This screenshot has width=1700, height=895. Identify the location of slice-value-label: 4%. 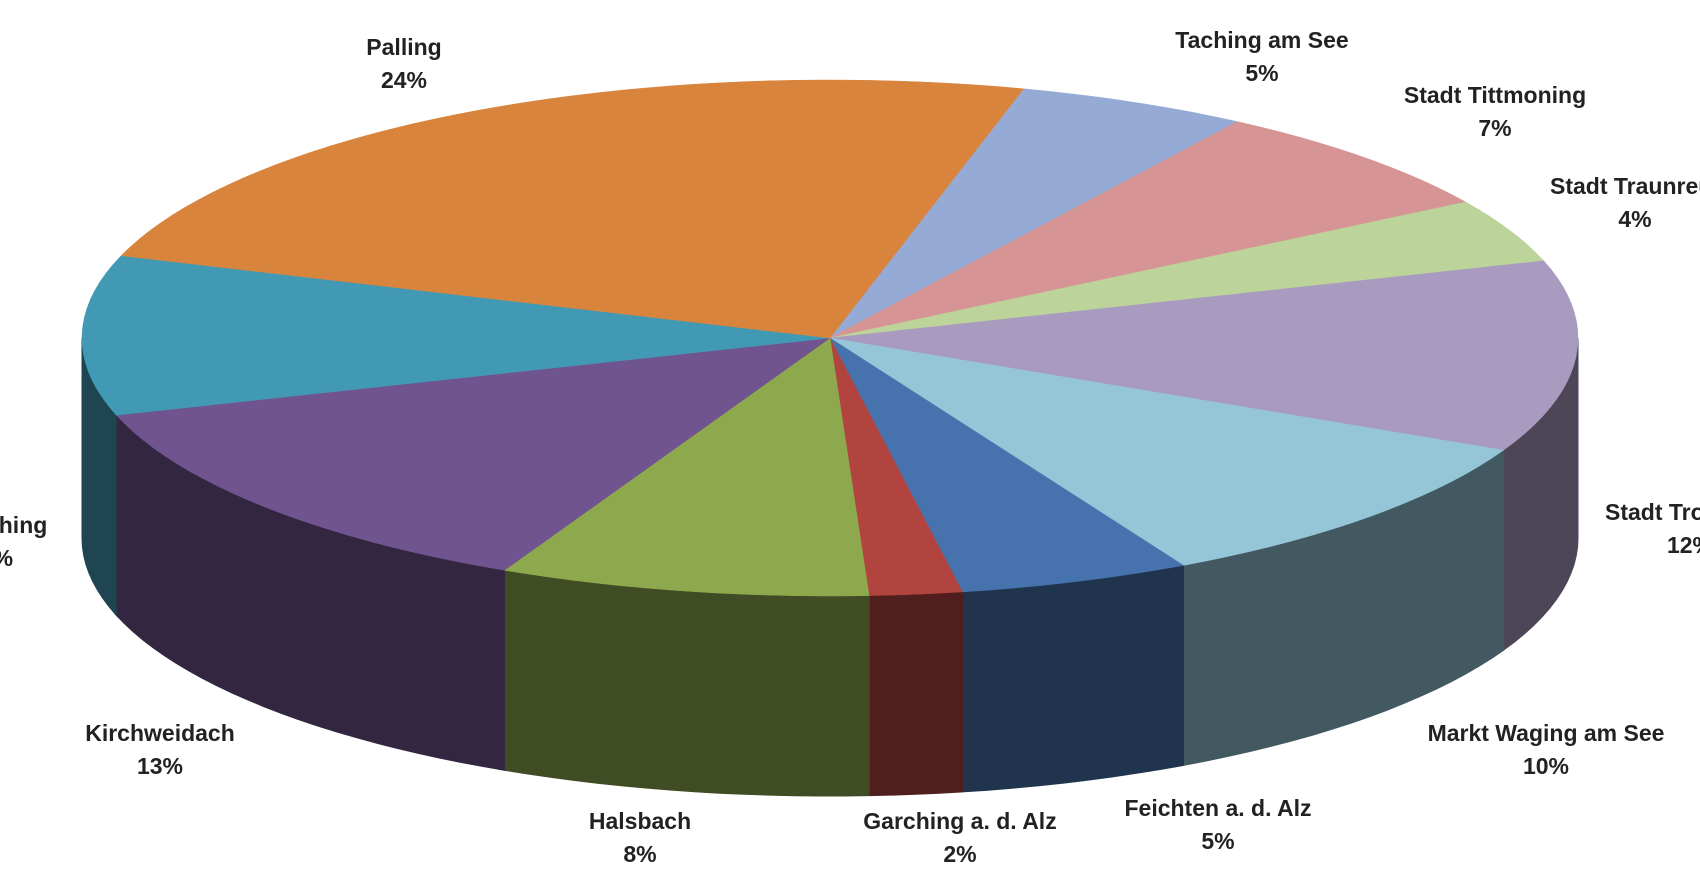
(1634, 219).